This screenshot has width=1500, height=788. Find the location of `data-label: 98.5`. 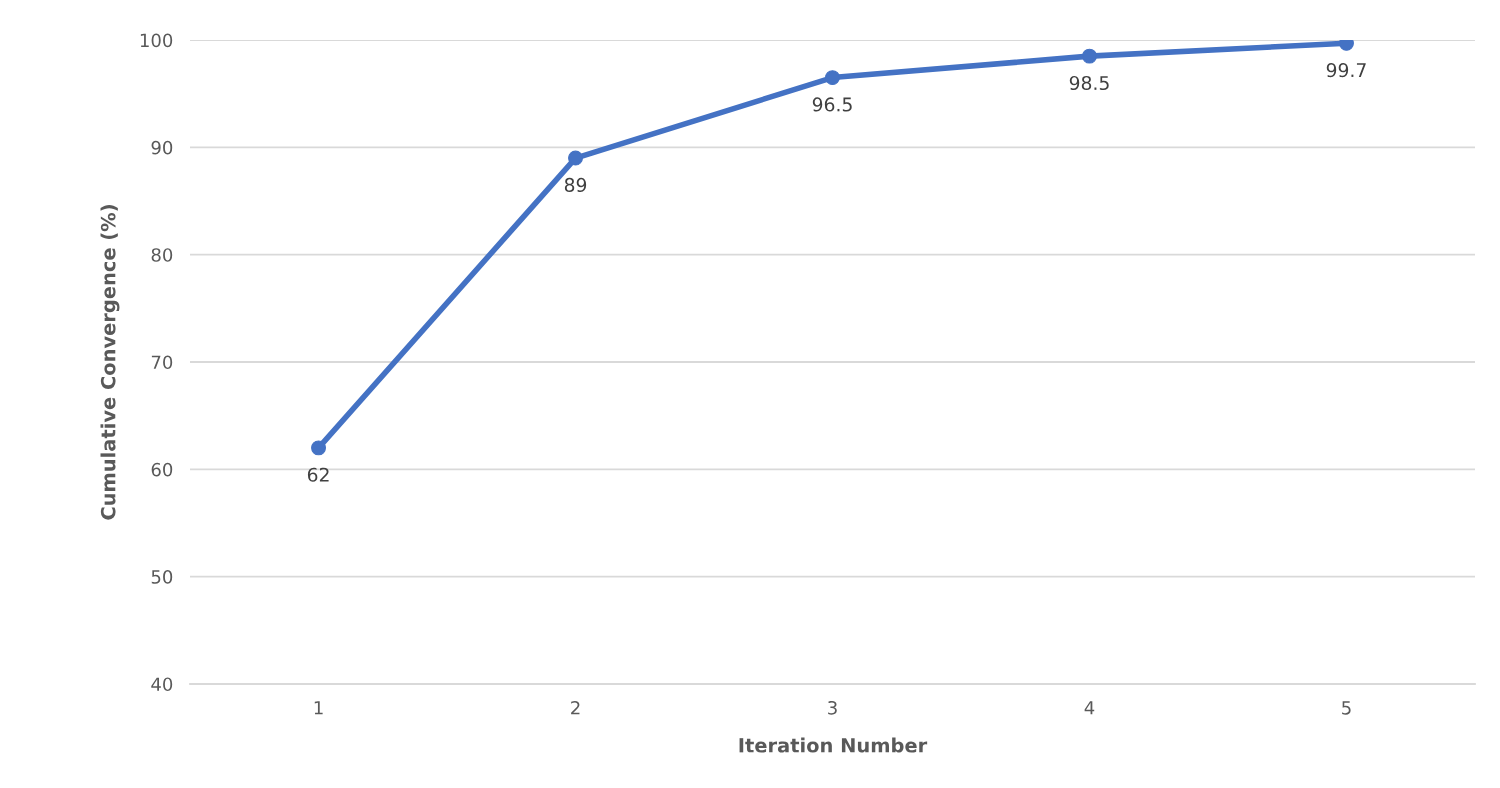

data-label: 98.5 is located at coordinates (1089, 83).